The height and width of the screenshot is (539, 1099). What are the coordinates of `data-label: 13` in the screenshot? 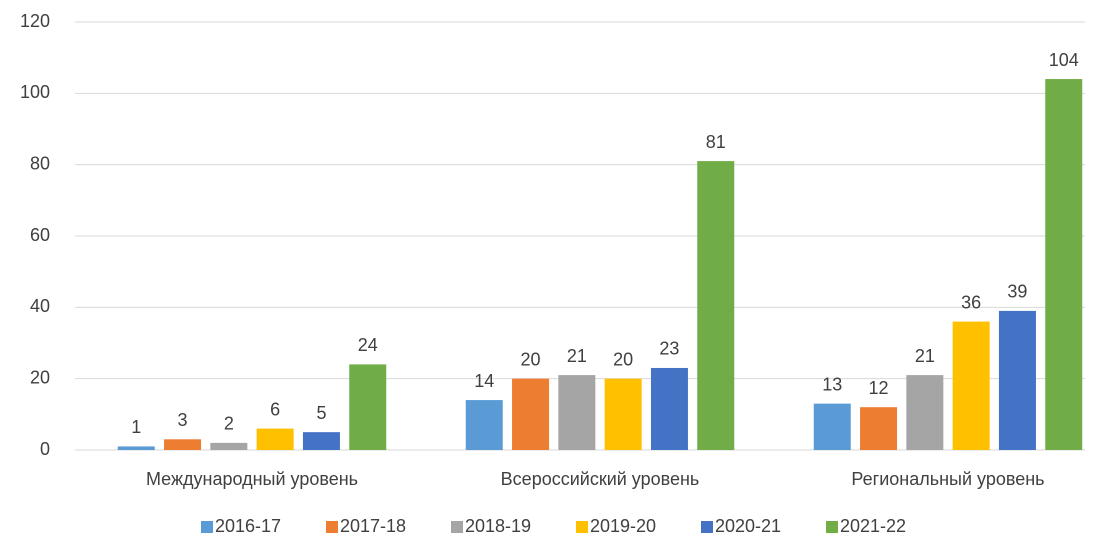 It's located at (832, 384).